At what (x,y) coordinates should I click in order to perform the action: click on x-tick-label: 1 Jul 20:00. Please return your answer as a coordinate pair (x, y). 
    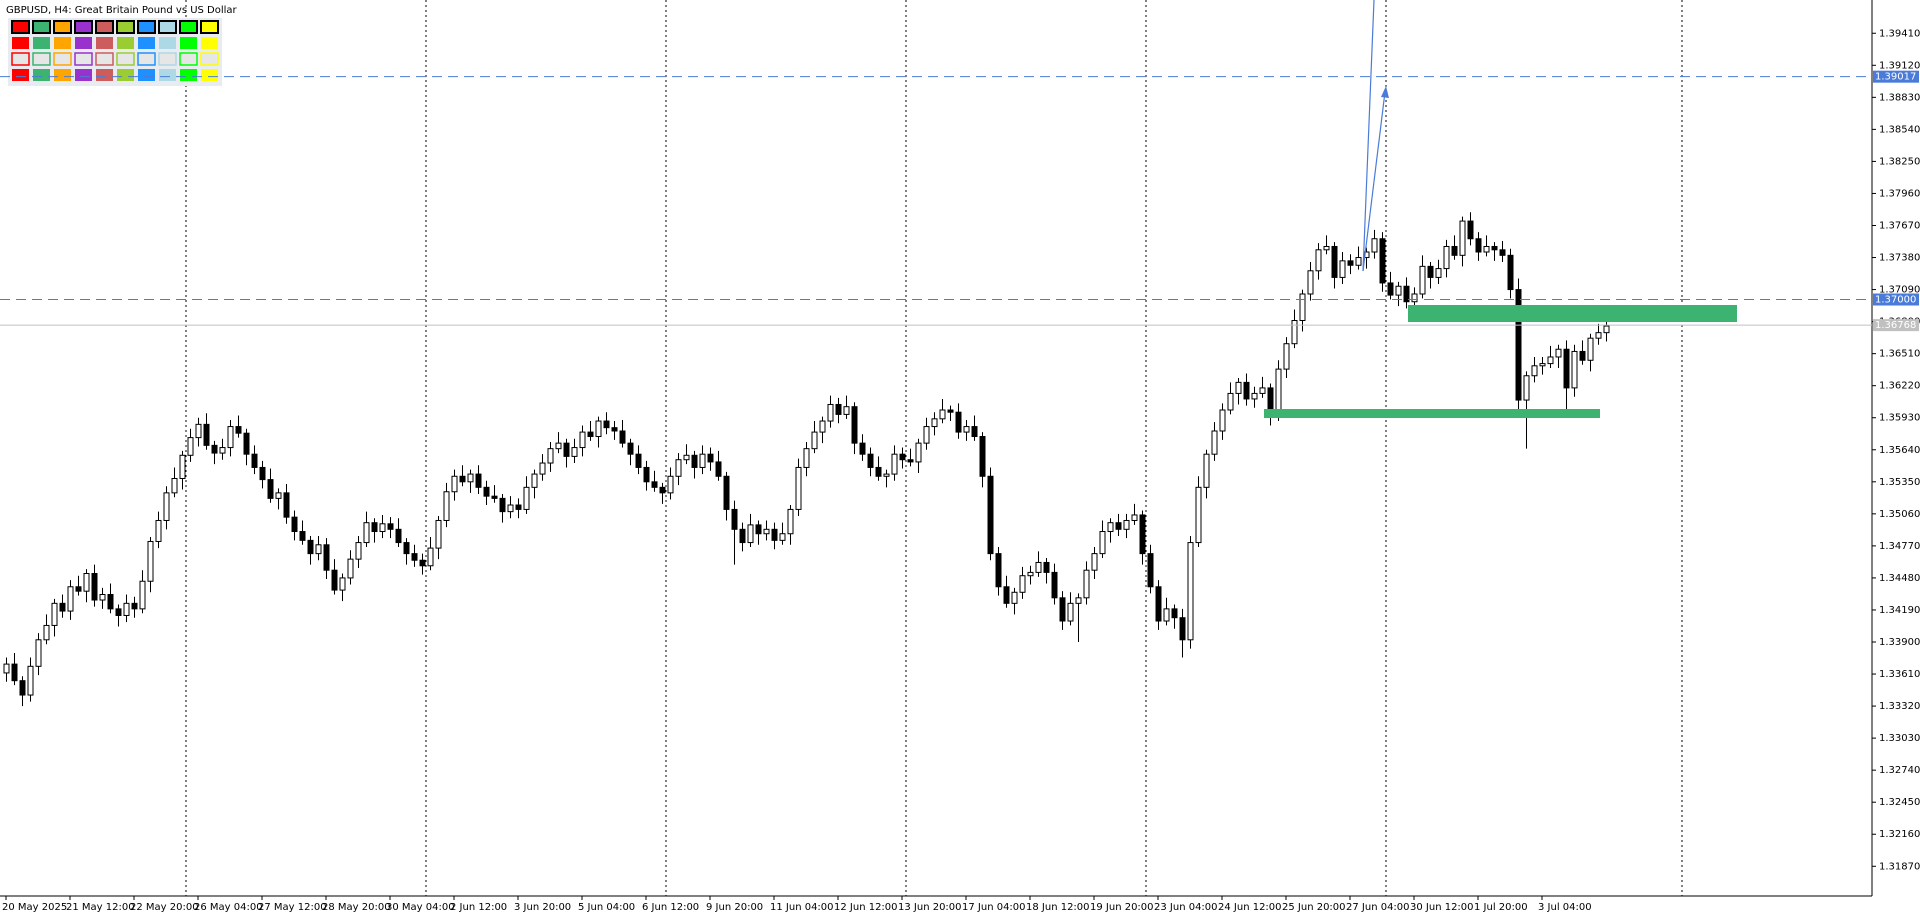
    Looking at the image, I should click on (1501, 907).